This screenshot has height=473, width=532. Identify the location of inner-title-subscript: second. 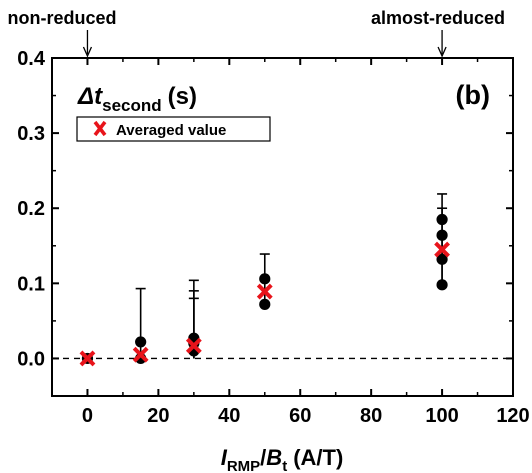
(132, 105).